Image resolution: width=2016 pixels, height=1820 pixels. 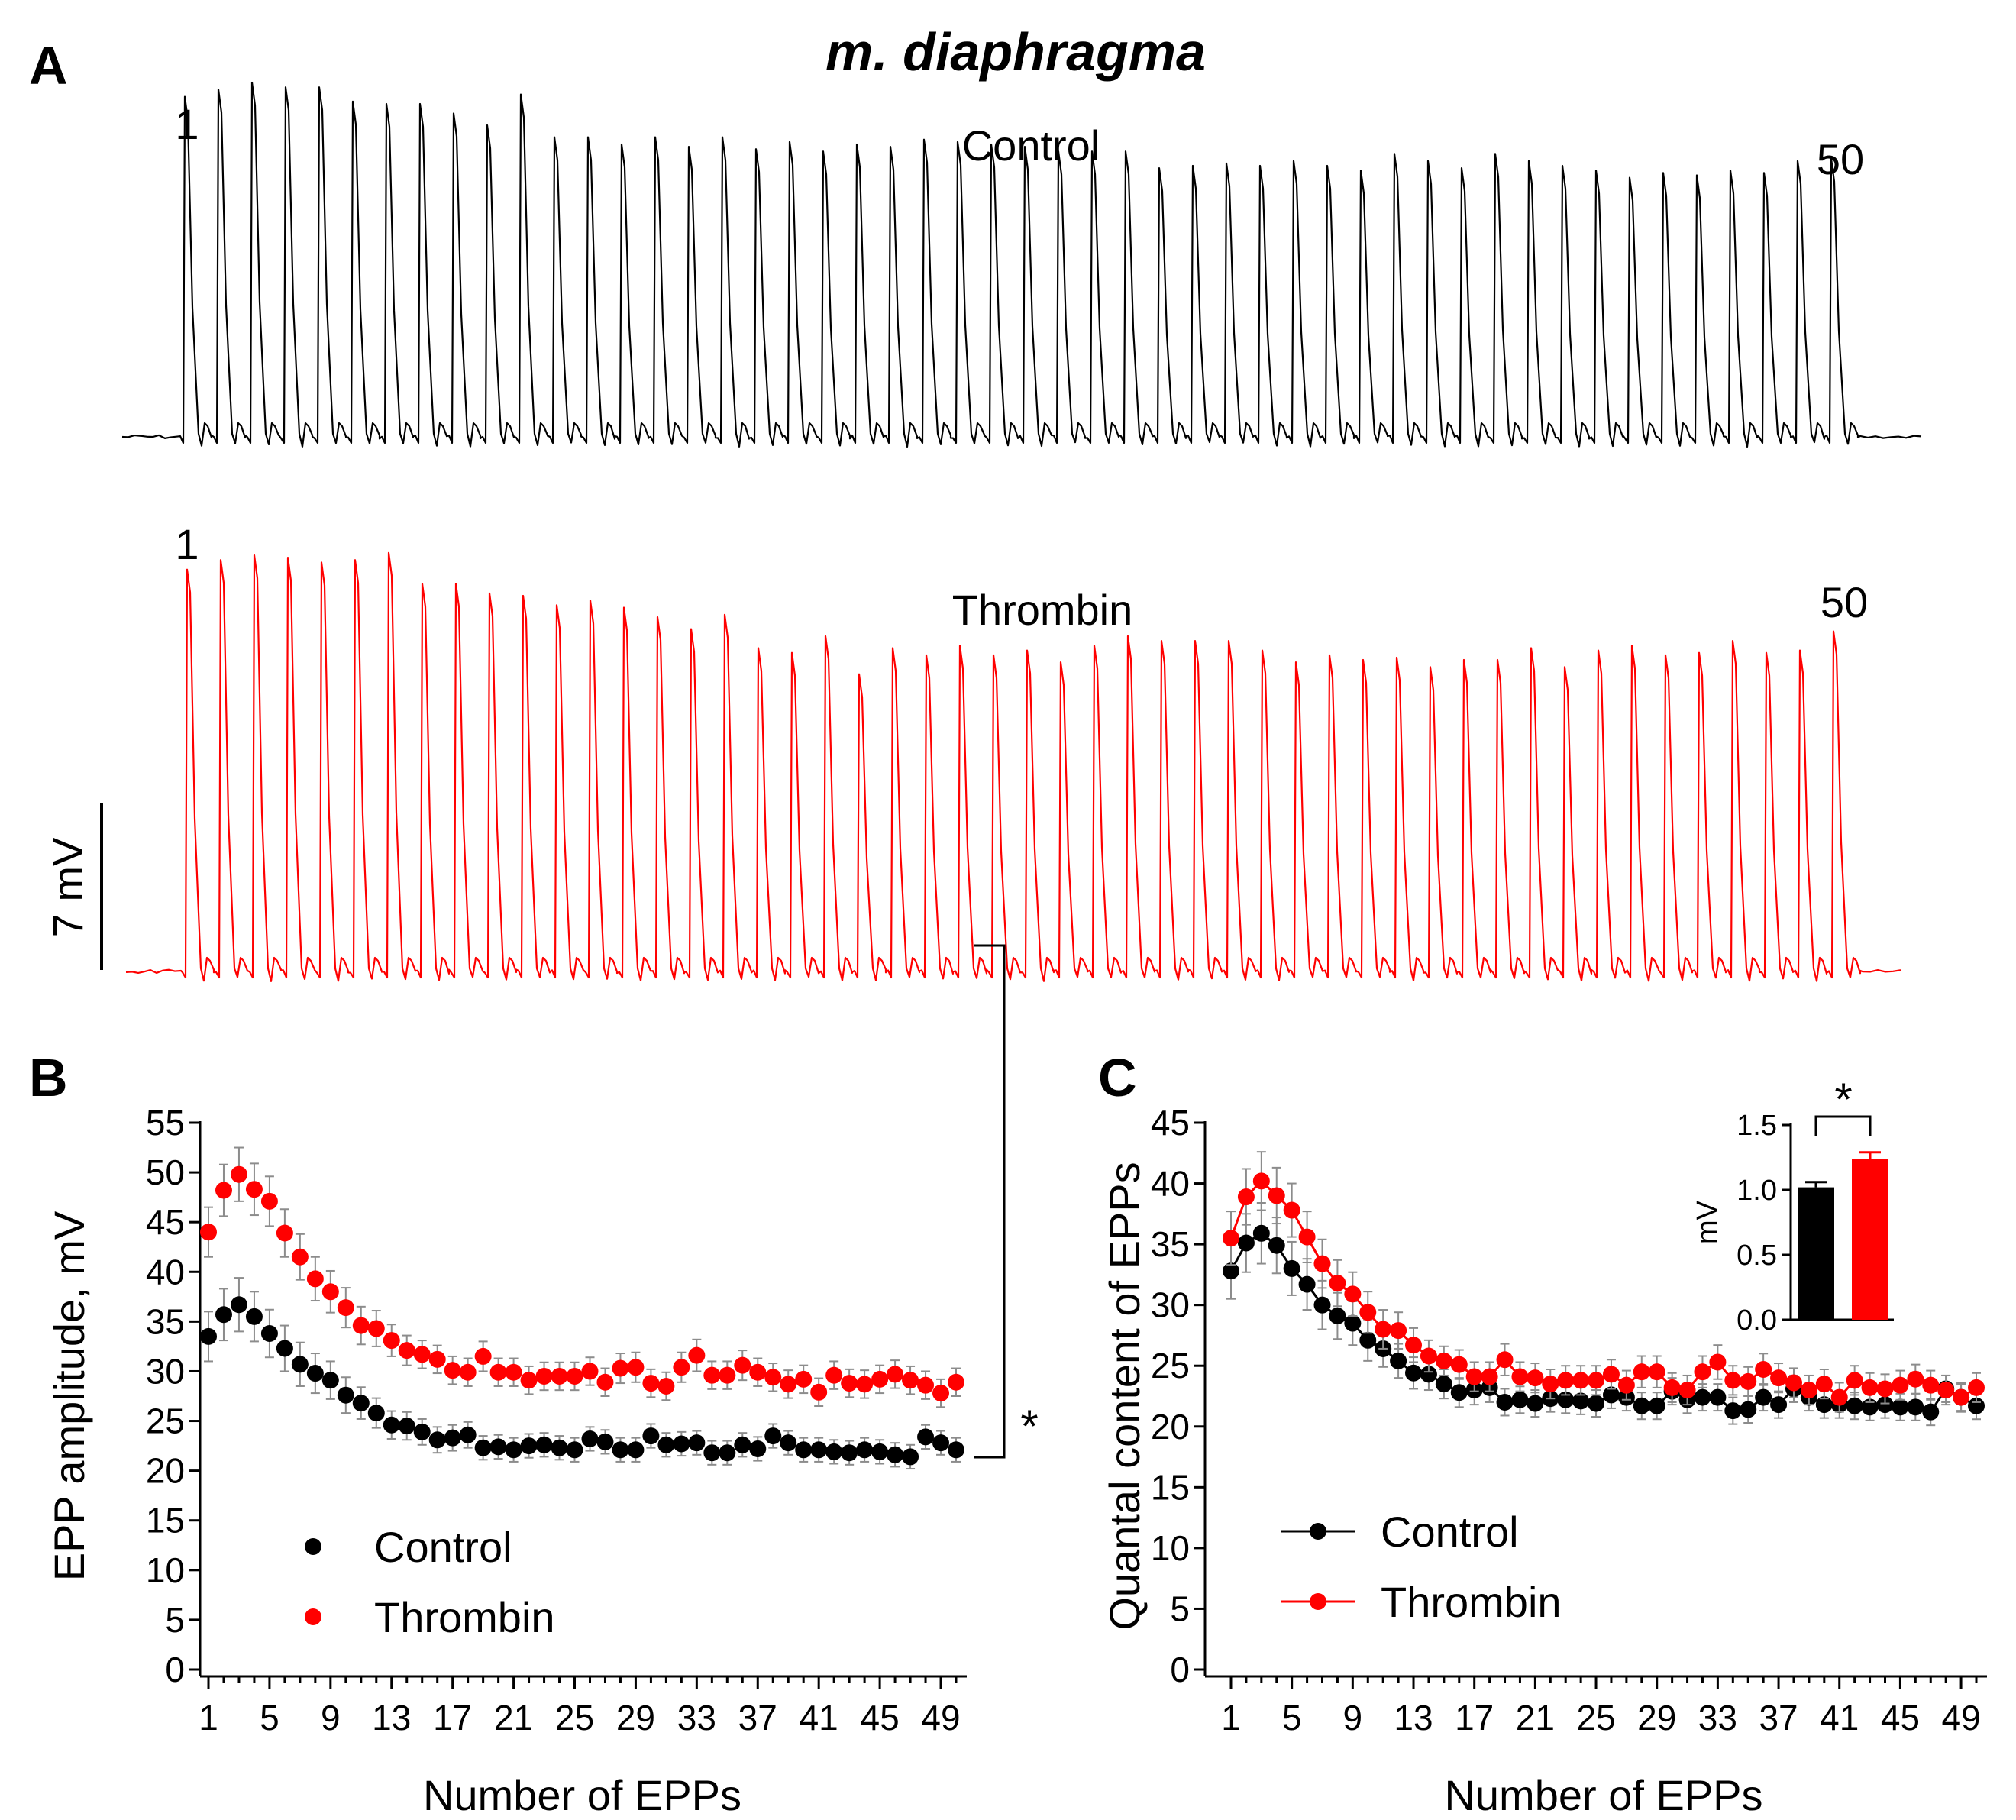 What do you see at coordinates (1844, 602) in the screenshot?
I see `thrombin-last-stim-label: 50` at bounding box center [1844, 602].